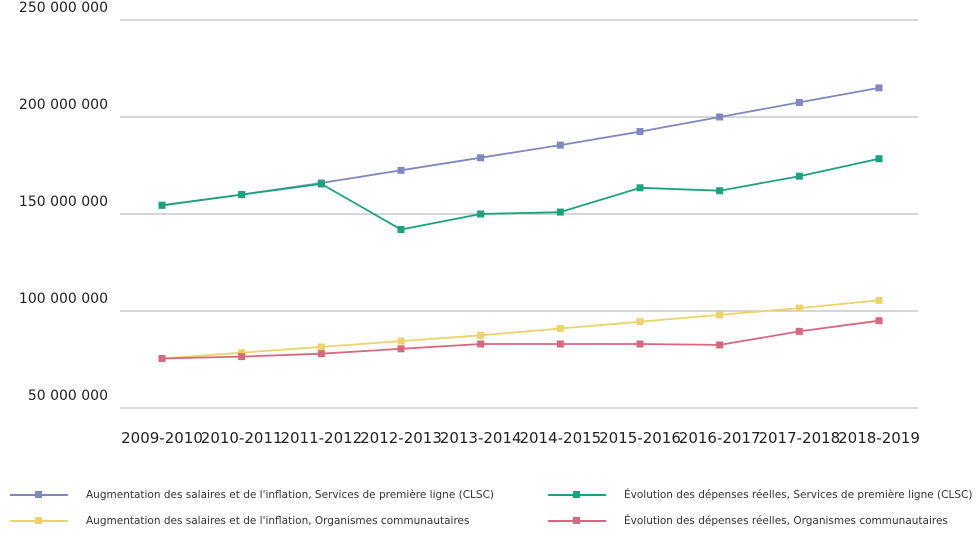  Describe the element at coordinates (401, 438) in the screenshot. I see `x-tick-label: 2012-2013` at that location.